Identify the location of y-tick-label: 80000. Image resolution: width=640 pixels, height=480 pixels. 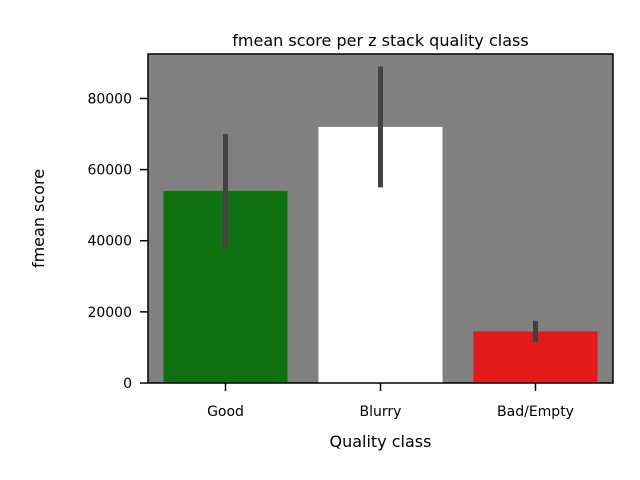
(109, 99).